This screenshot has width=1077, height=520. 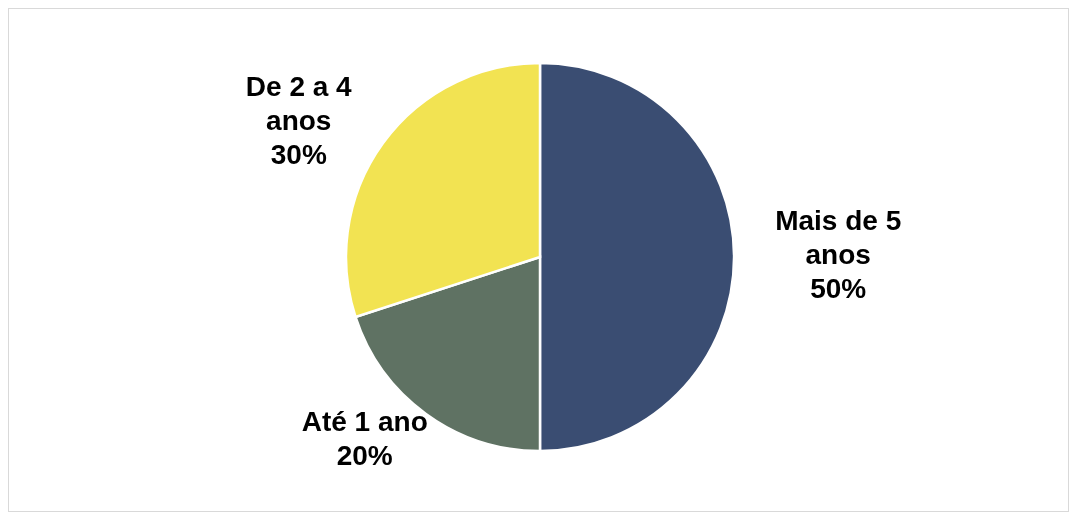 What do you see at coordinates (838, 289) in the screenshot?
I see `data-label: 50%` at bounding box center [838, 289].